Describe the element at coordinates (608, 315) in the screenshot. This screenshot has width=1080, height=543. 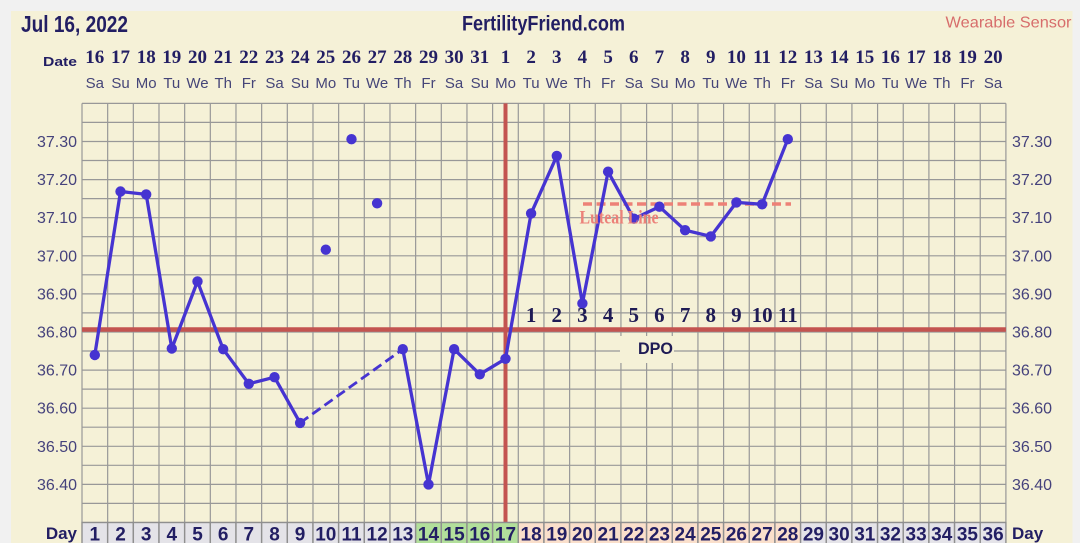
I see `svg-text: 4` at that location.